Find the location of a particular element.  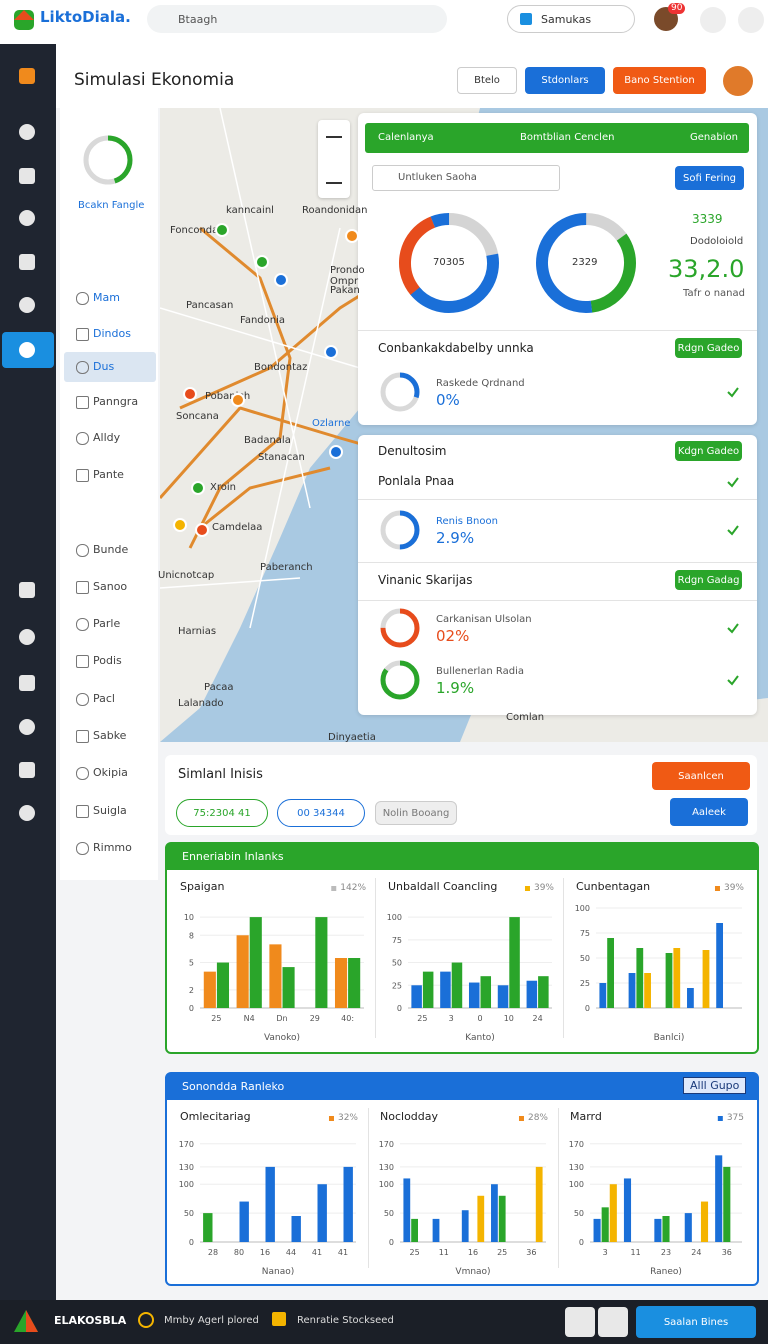

map-label: Unicnotcap is located at coordinates (186, 575).